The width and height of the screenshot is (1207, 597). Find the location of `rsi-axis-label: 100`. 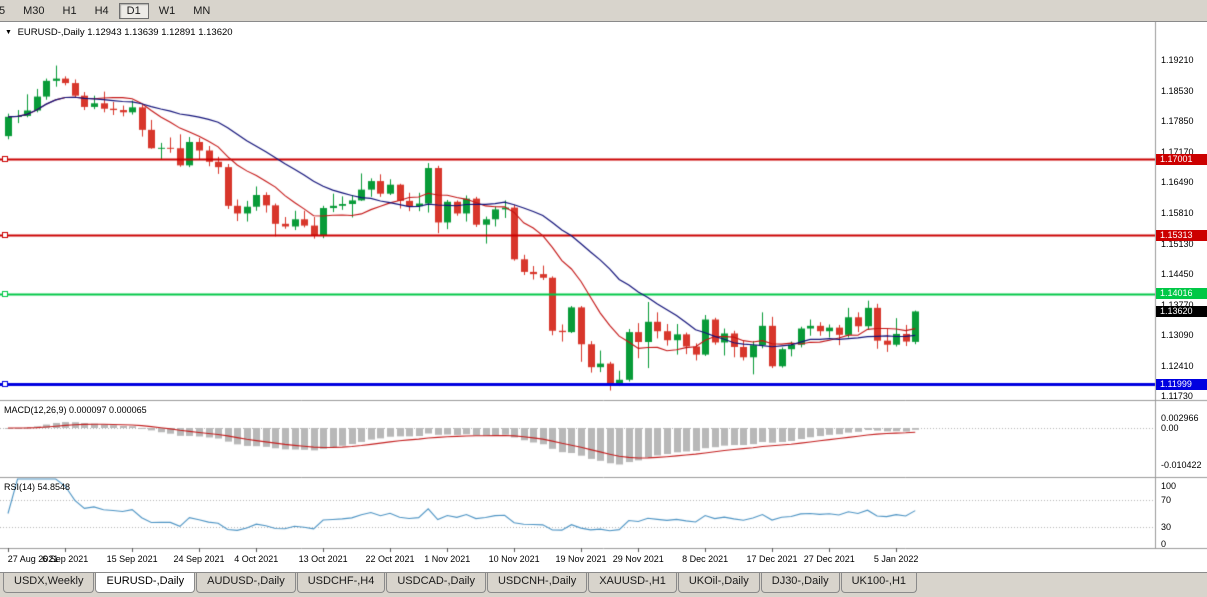

rsi-axis-label: 100 is located at coordinates (1169, 486).